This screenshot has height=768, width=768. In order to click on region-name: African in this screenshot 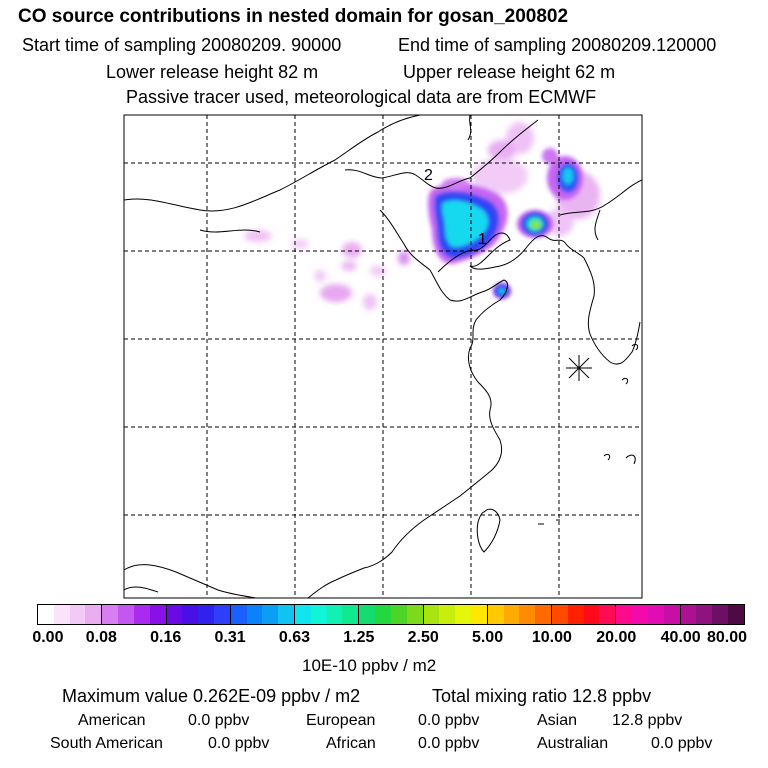, I will do `click(351, 743)`.